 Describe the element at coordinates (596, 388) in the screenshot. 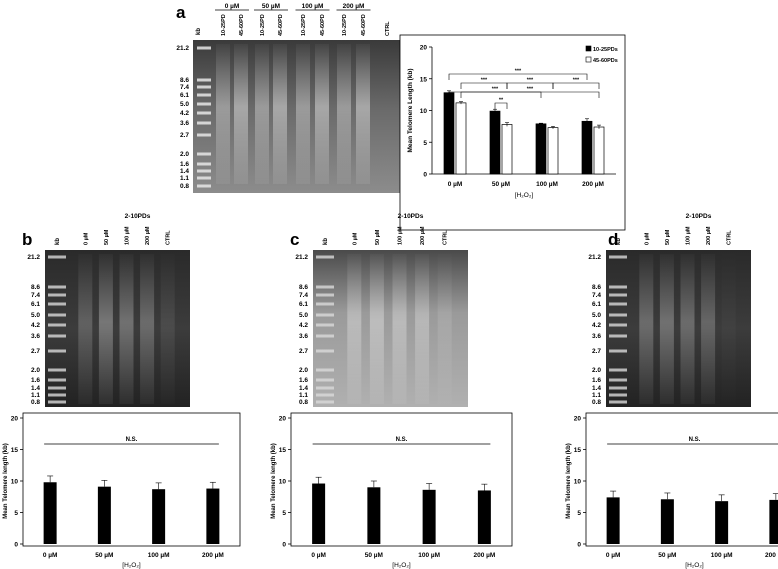

I see `ladder-label: 1.4` at that location.